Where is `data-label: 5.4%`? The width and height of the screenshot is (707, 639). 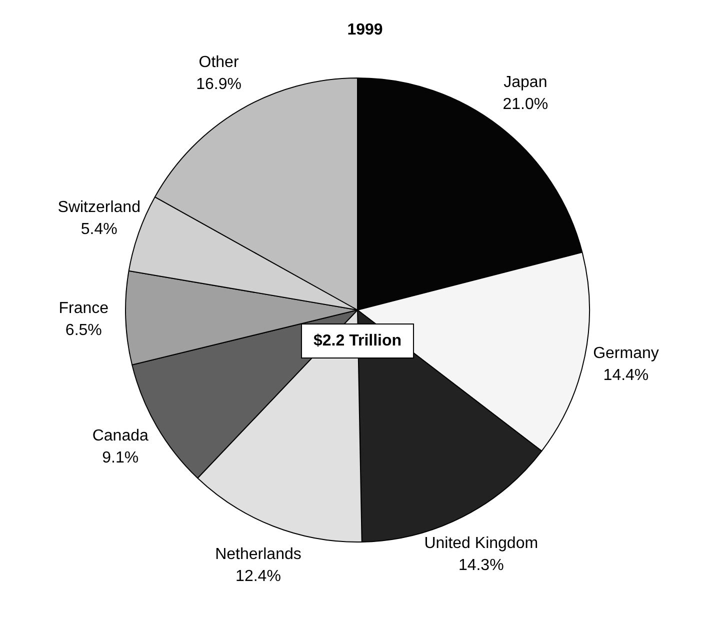
data-label: 5.4% is located at coordinates (99, 229).